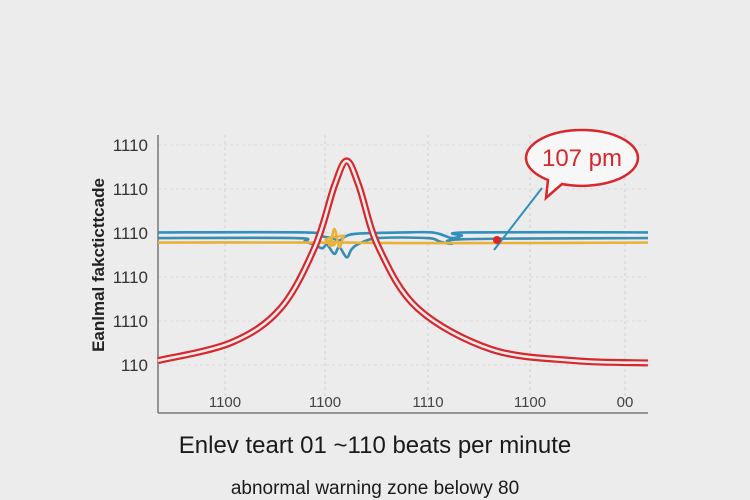 The width and height of the screenshot is (750, 500). I want to click on x-tick-label: 1110, so click(427, 402).